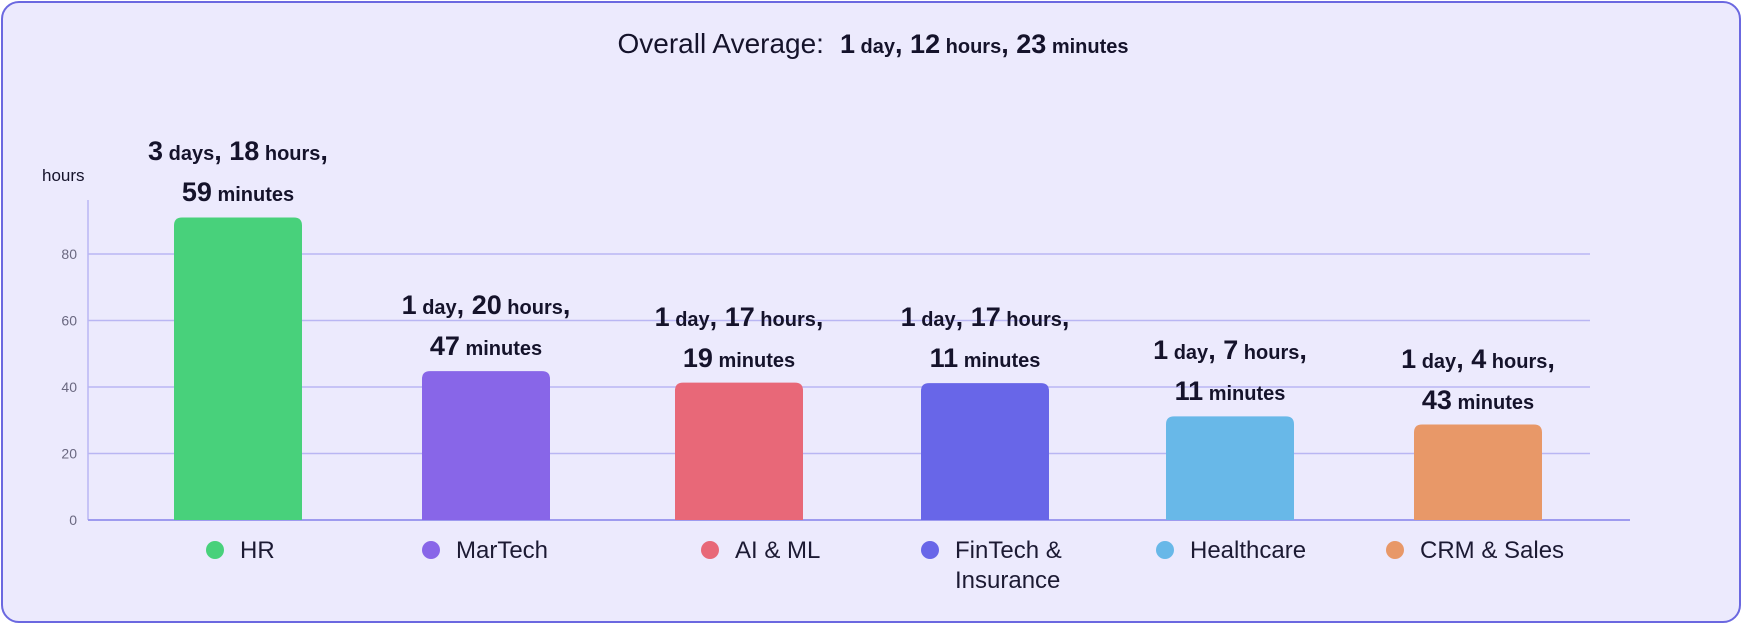 The image size is (1746, 628). Describe the element at coordinates (1087, 47) in the screenshot. I see `overall-average-unit: minutes` at that location.